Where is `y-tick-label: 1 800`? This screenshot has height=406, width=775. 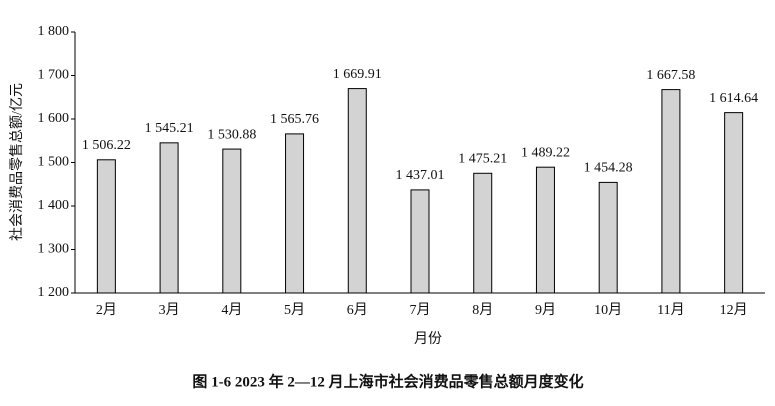 y-tick-label: 1 800 is located at coordinates (54, 31).